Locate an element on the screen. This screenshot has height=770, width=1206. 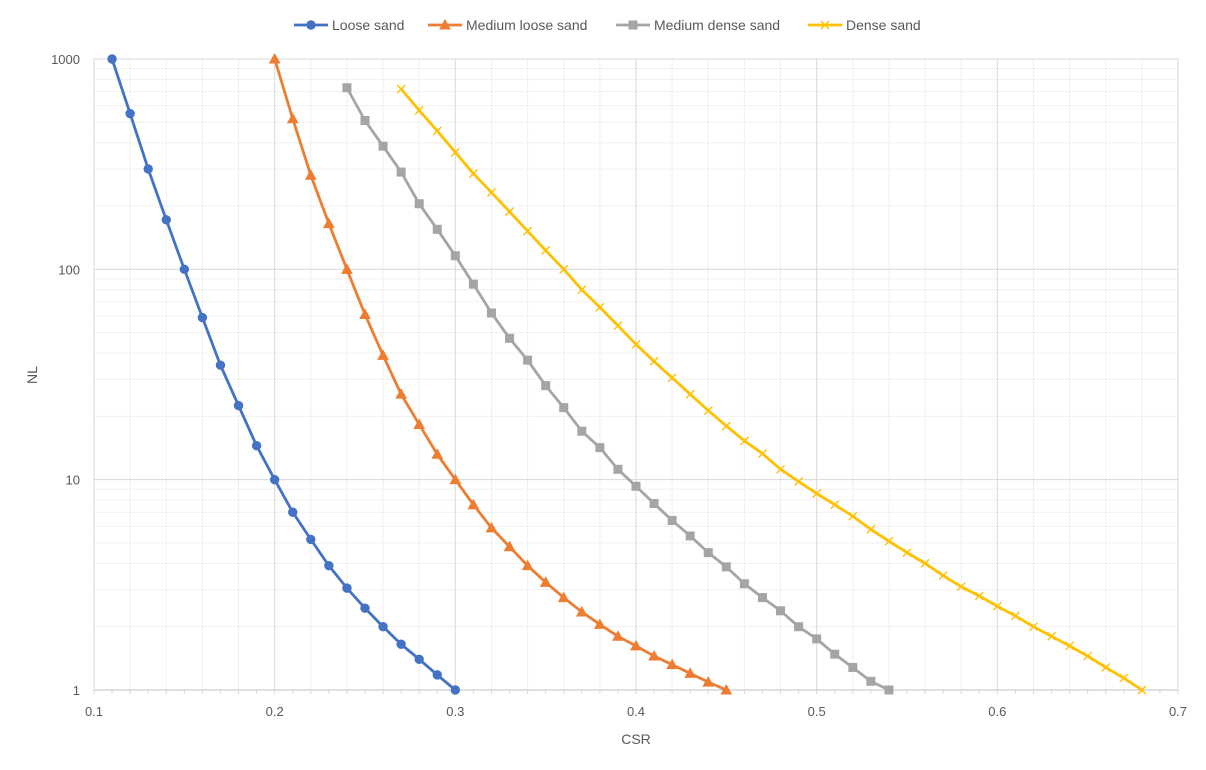
x-tick-label: 0.3 is located at coordinates (455, 711).